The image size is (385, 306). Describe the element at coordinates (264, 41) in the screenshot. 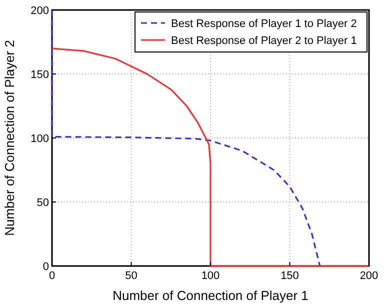

I see `legend-label: Best Response of Player 2 to Player 1` at that location.